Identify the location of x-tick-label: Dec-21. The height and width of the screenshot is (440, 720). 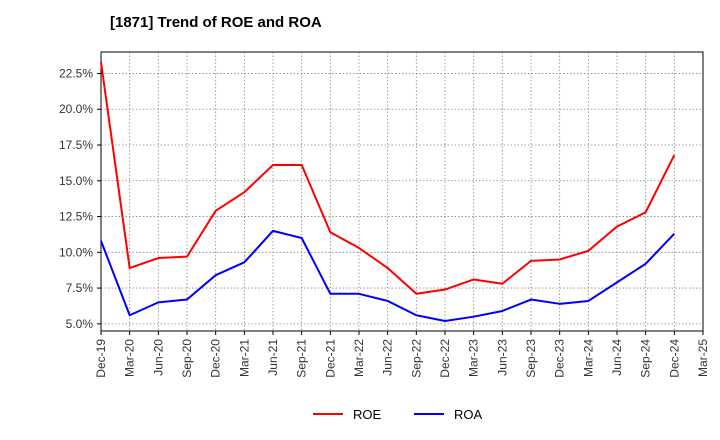
(330, 358).